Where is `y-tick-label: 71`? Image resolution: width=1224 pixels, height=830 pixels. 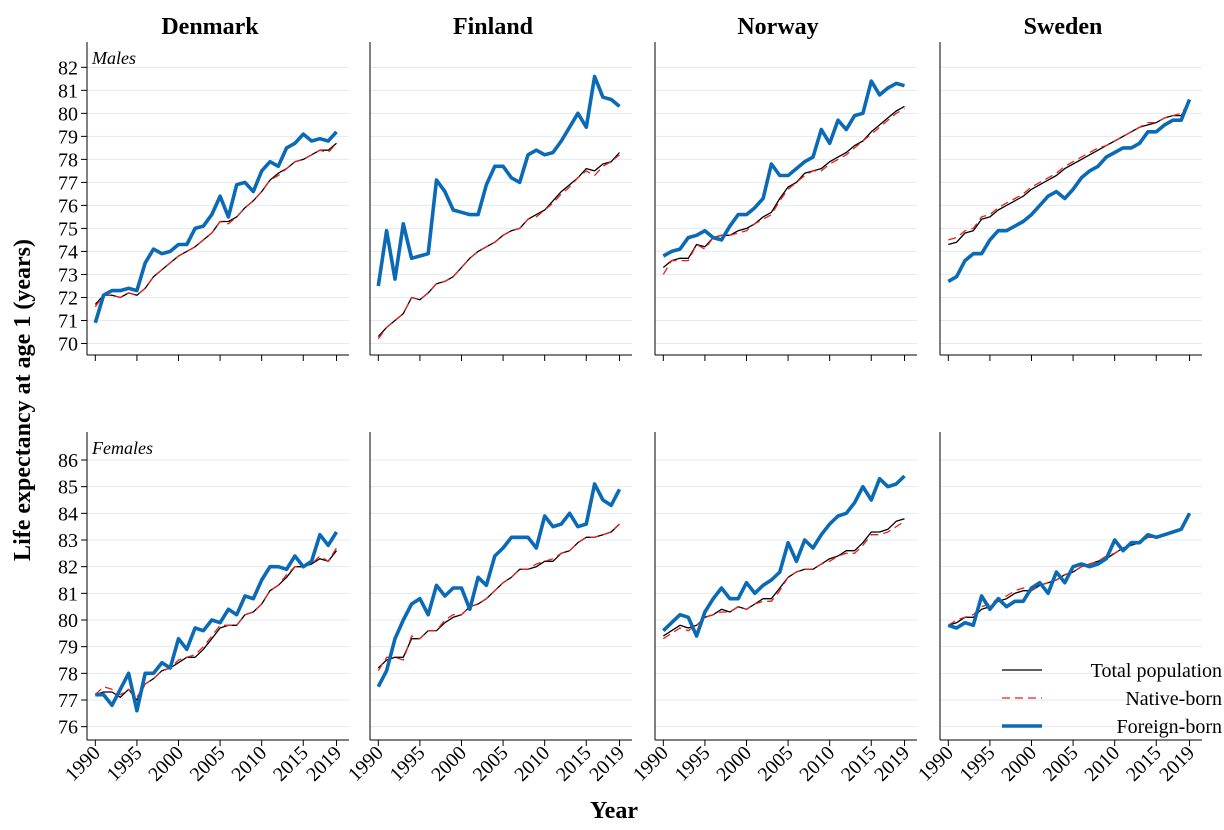 y-tick-label: 71 is located at coordinates (68, 321).